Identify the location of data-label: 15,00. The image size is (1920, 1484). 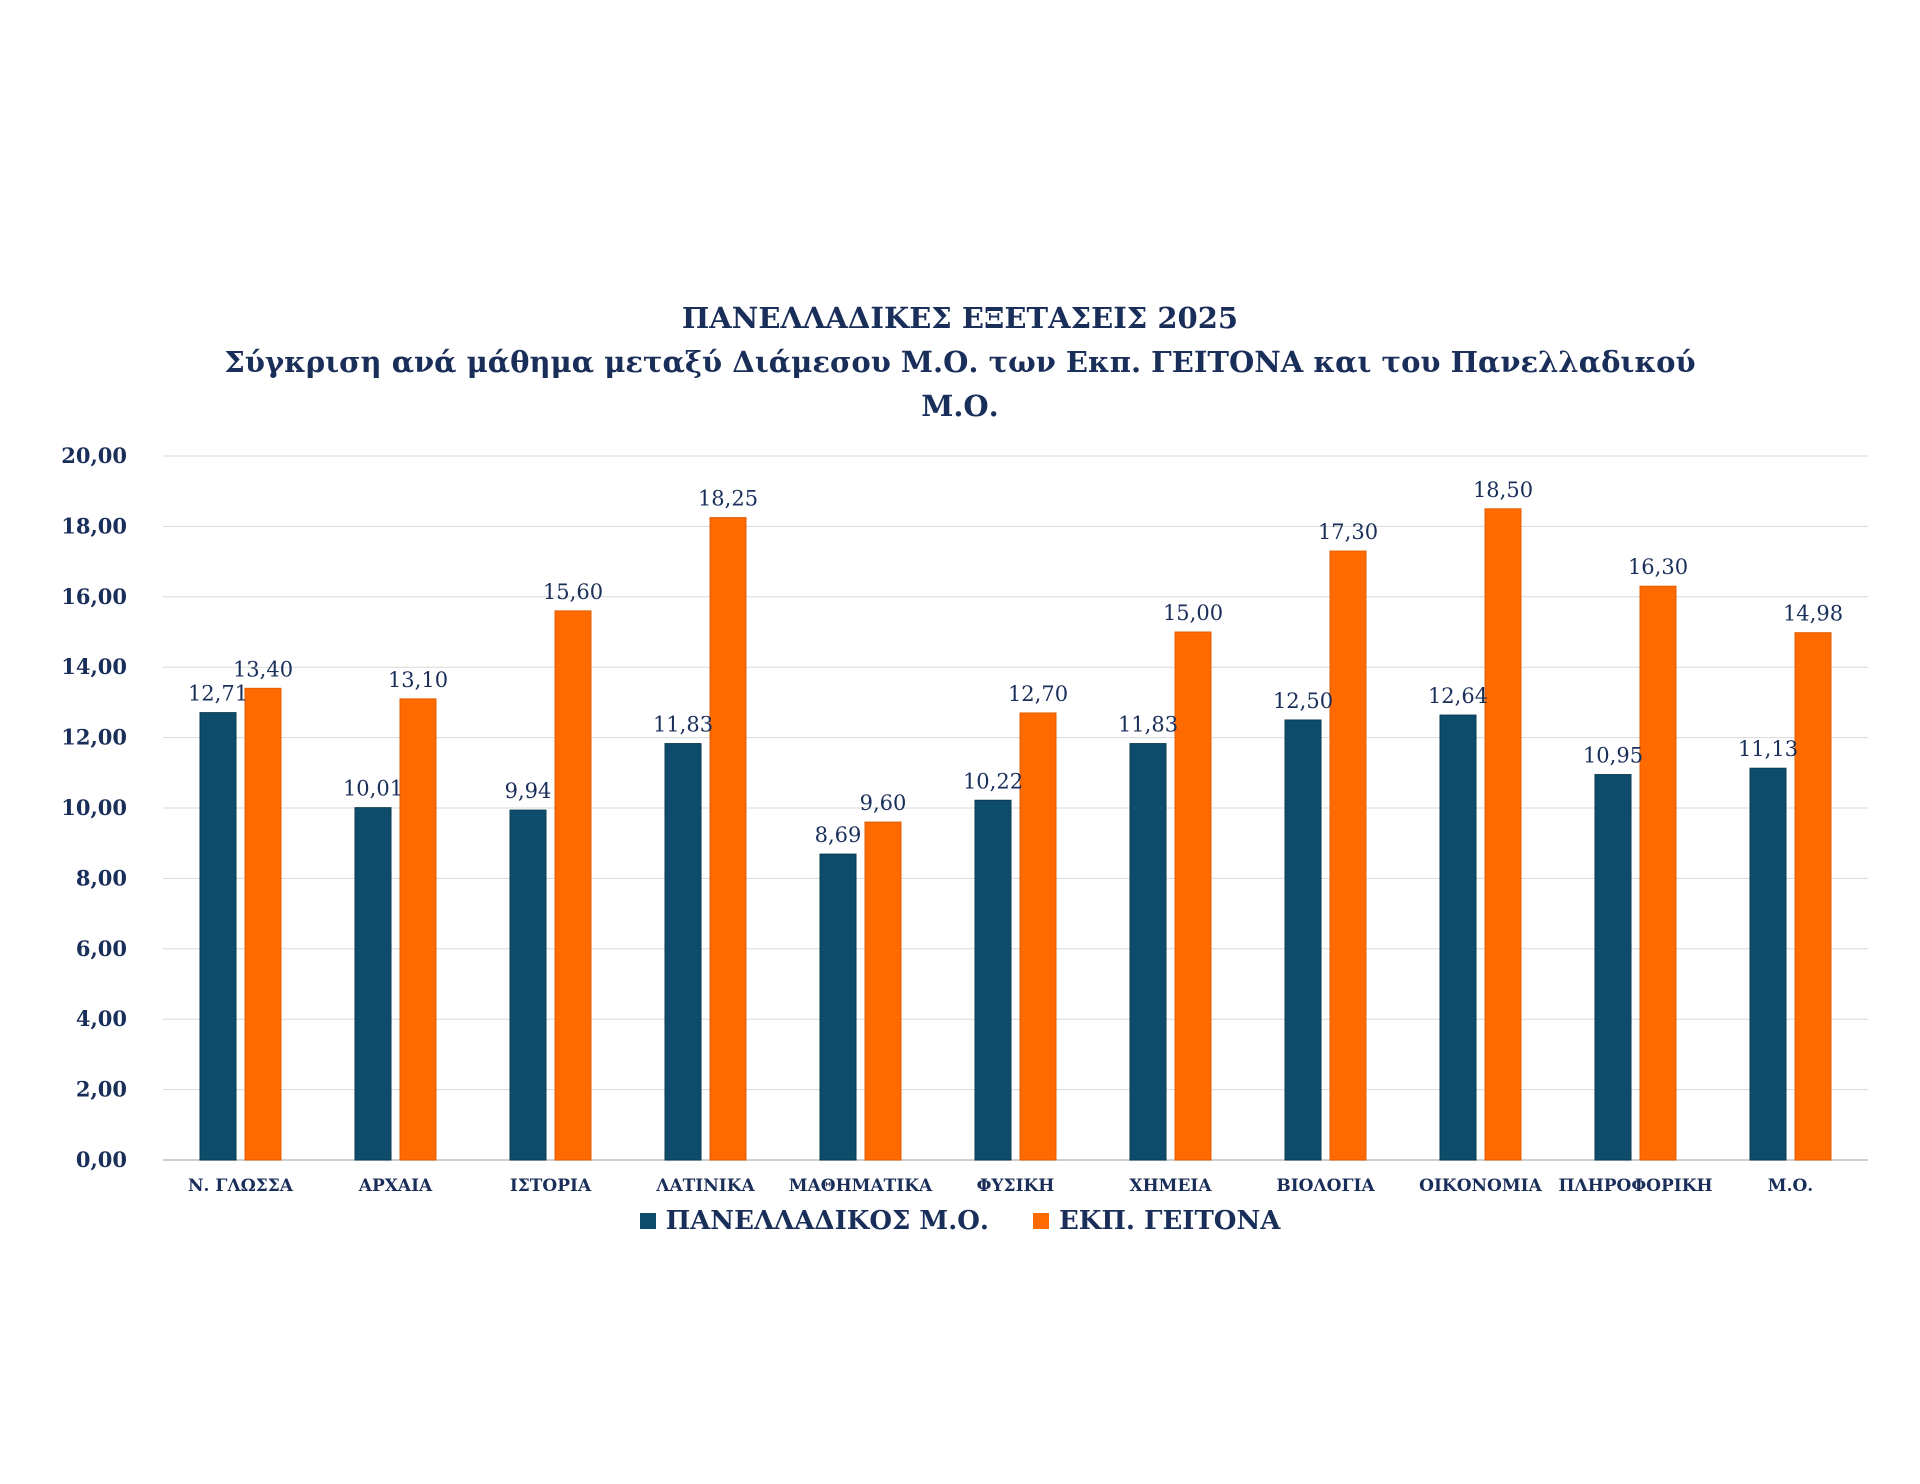
(1193, 613).